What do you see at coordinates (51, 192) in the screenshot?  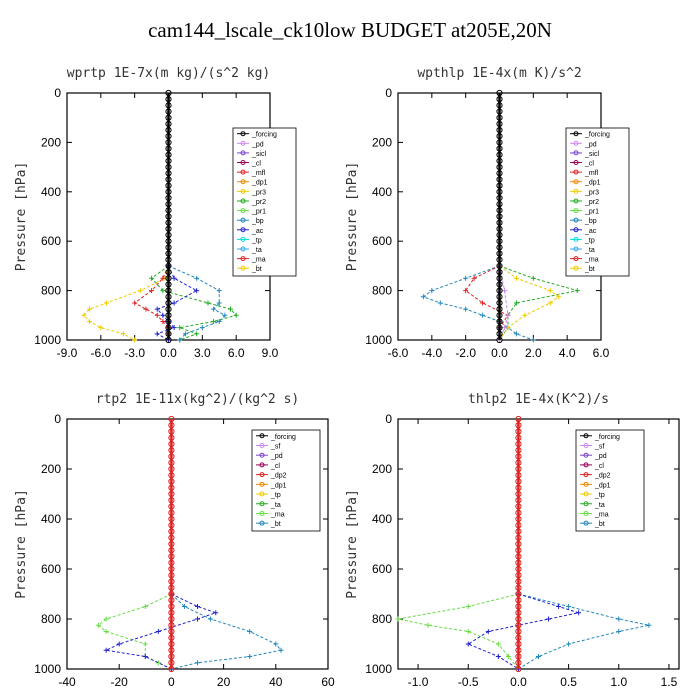 I see `y-tick-label: 400` at bounding box center [51, 192].